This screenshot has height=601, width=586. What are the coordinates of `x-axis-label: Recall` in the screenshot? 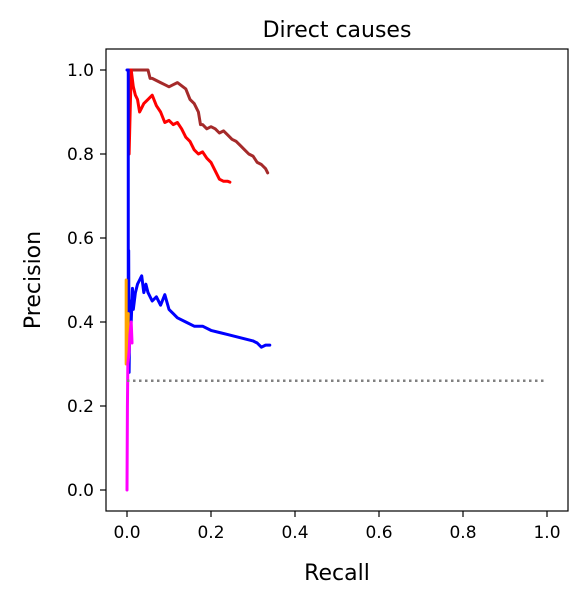 It's located at (337, 573).